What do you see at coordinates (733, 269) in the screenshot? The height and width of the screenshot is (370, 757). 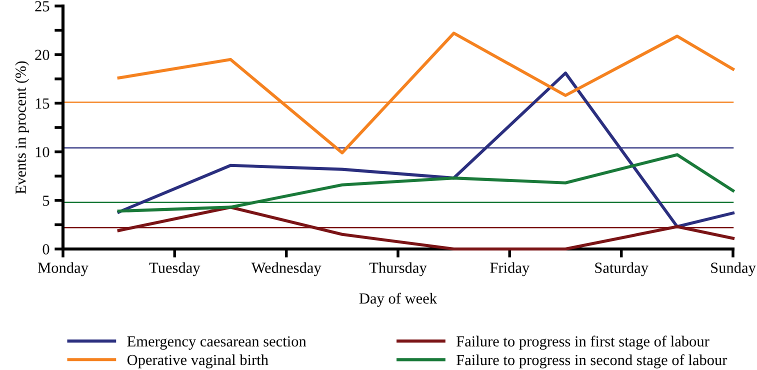 I see `x-tick-label: Sunday` at bounding box center [733, 269].